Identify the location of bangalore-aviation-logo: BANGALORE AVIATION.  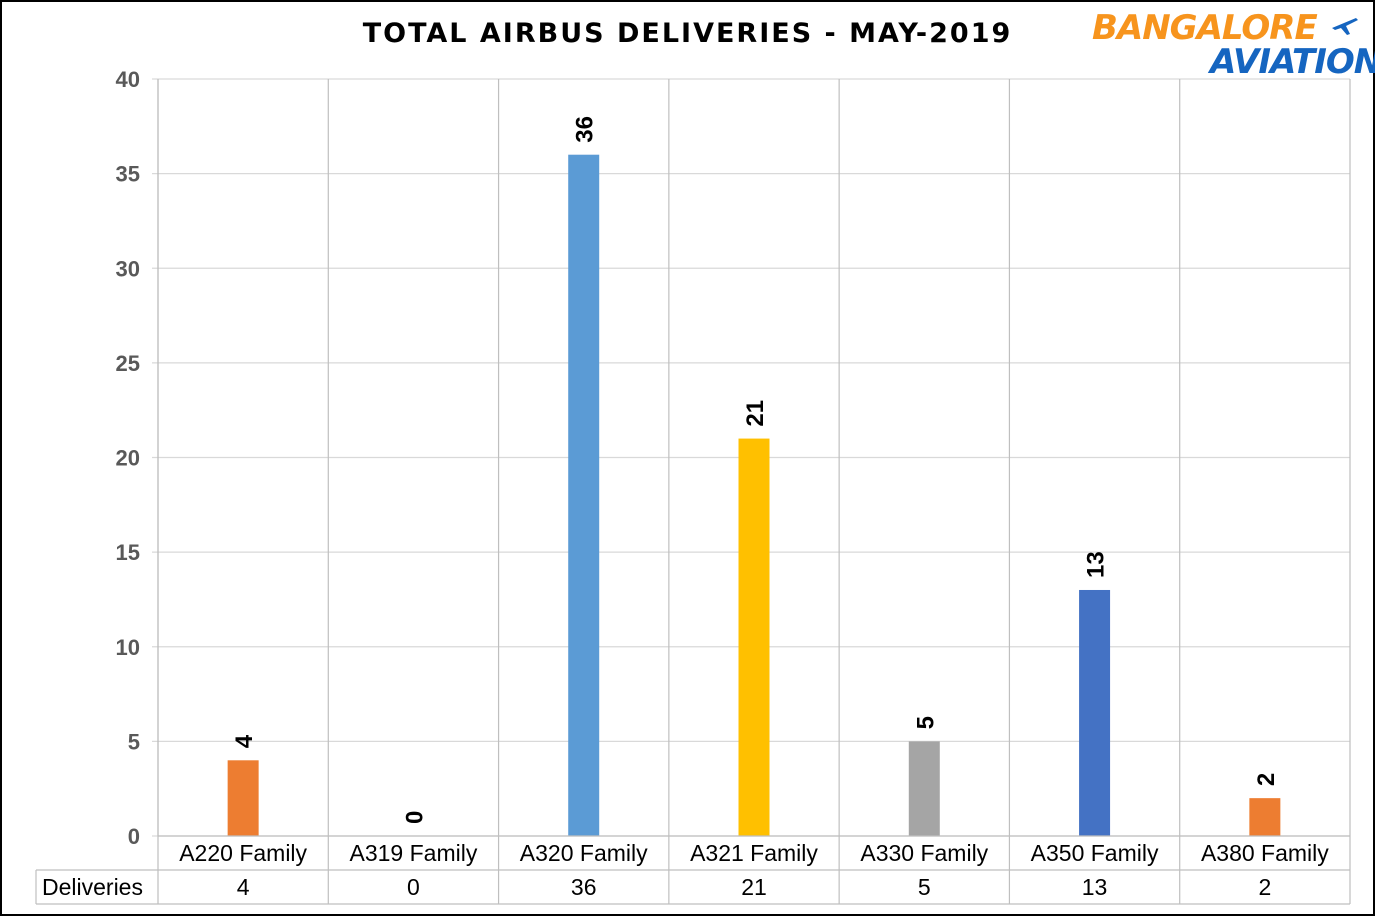
(1233, 45).